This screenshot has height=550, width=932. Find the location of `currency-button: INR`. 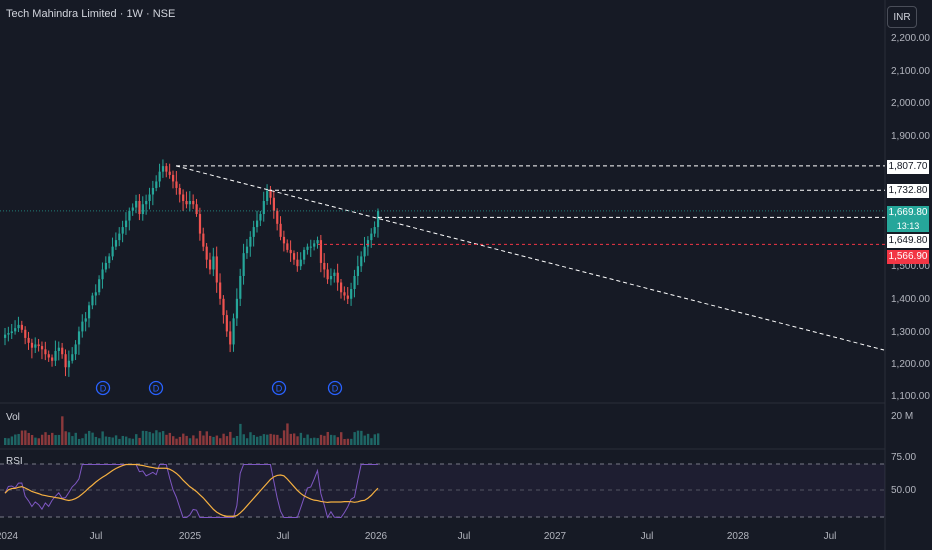

currency-button: INR is located at coordinates (902, 17).